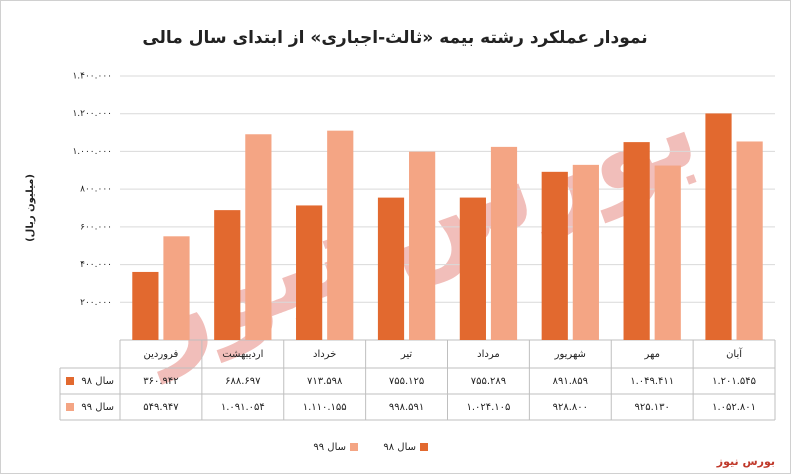  I want to click on x-tick-label: آبان, so click(734, 353).